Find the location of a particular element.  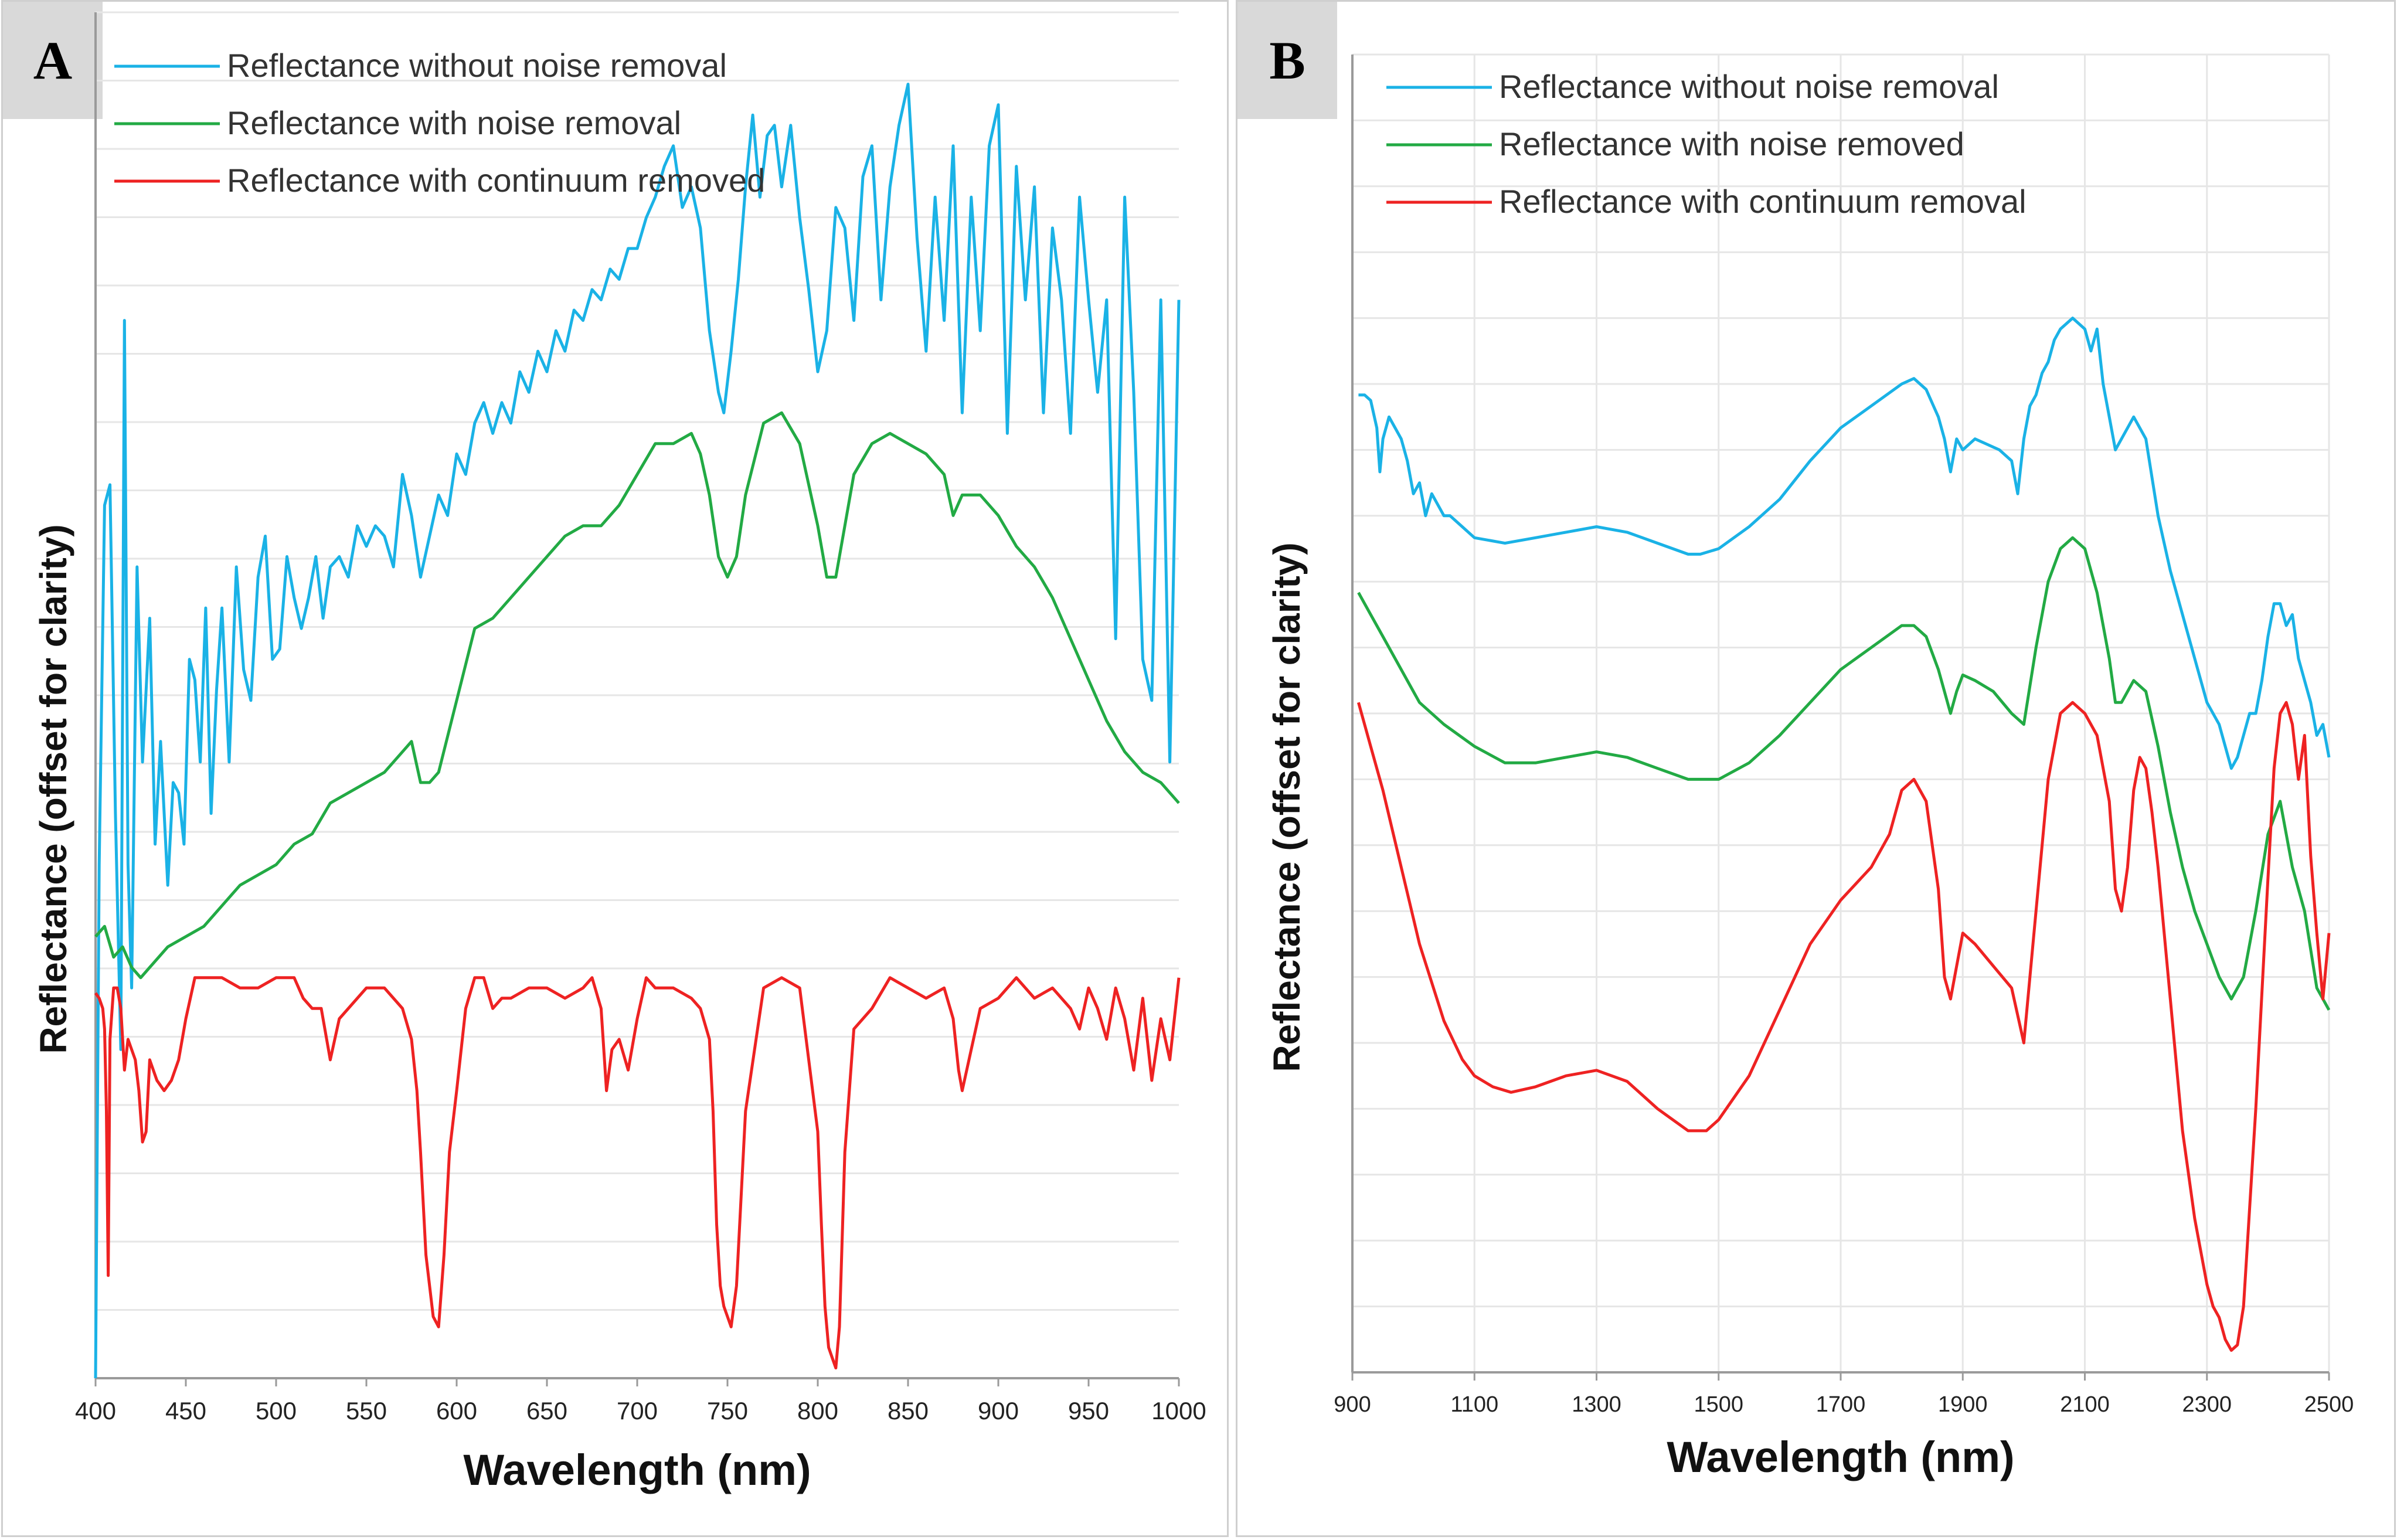

series-line-blue is located at coordinates (1844, 544).